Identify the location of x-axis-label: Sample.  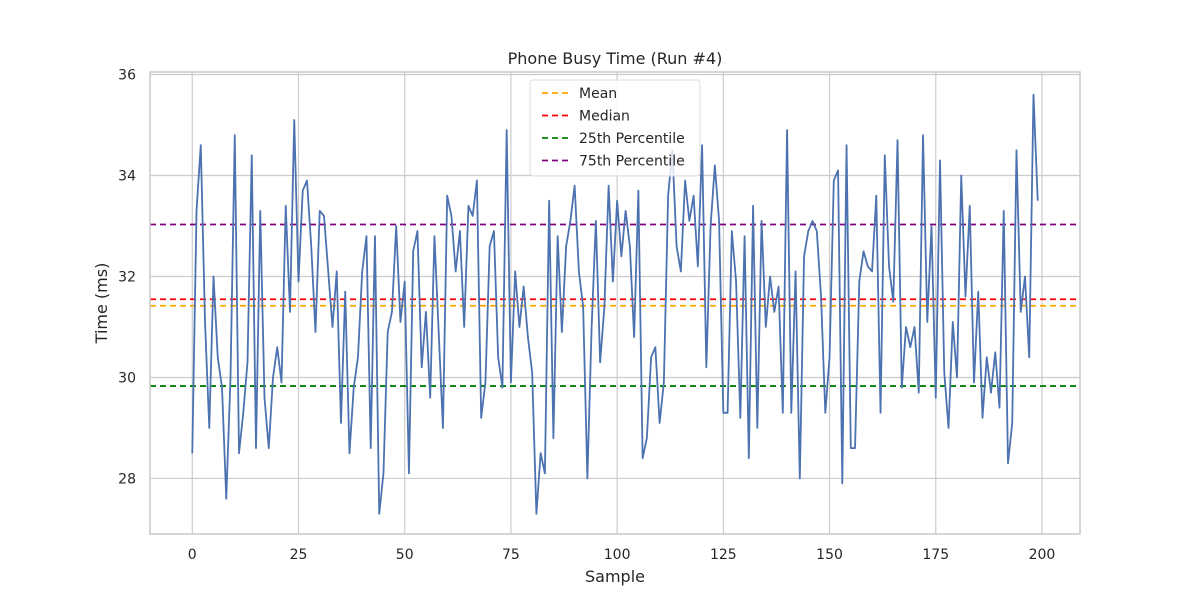
(615, 576).